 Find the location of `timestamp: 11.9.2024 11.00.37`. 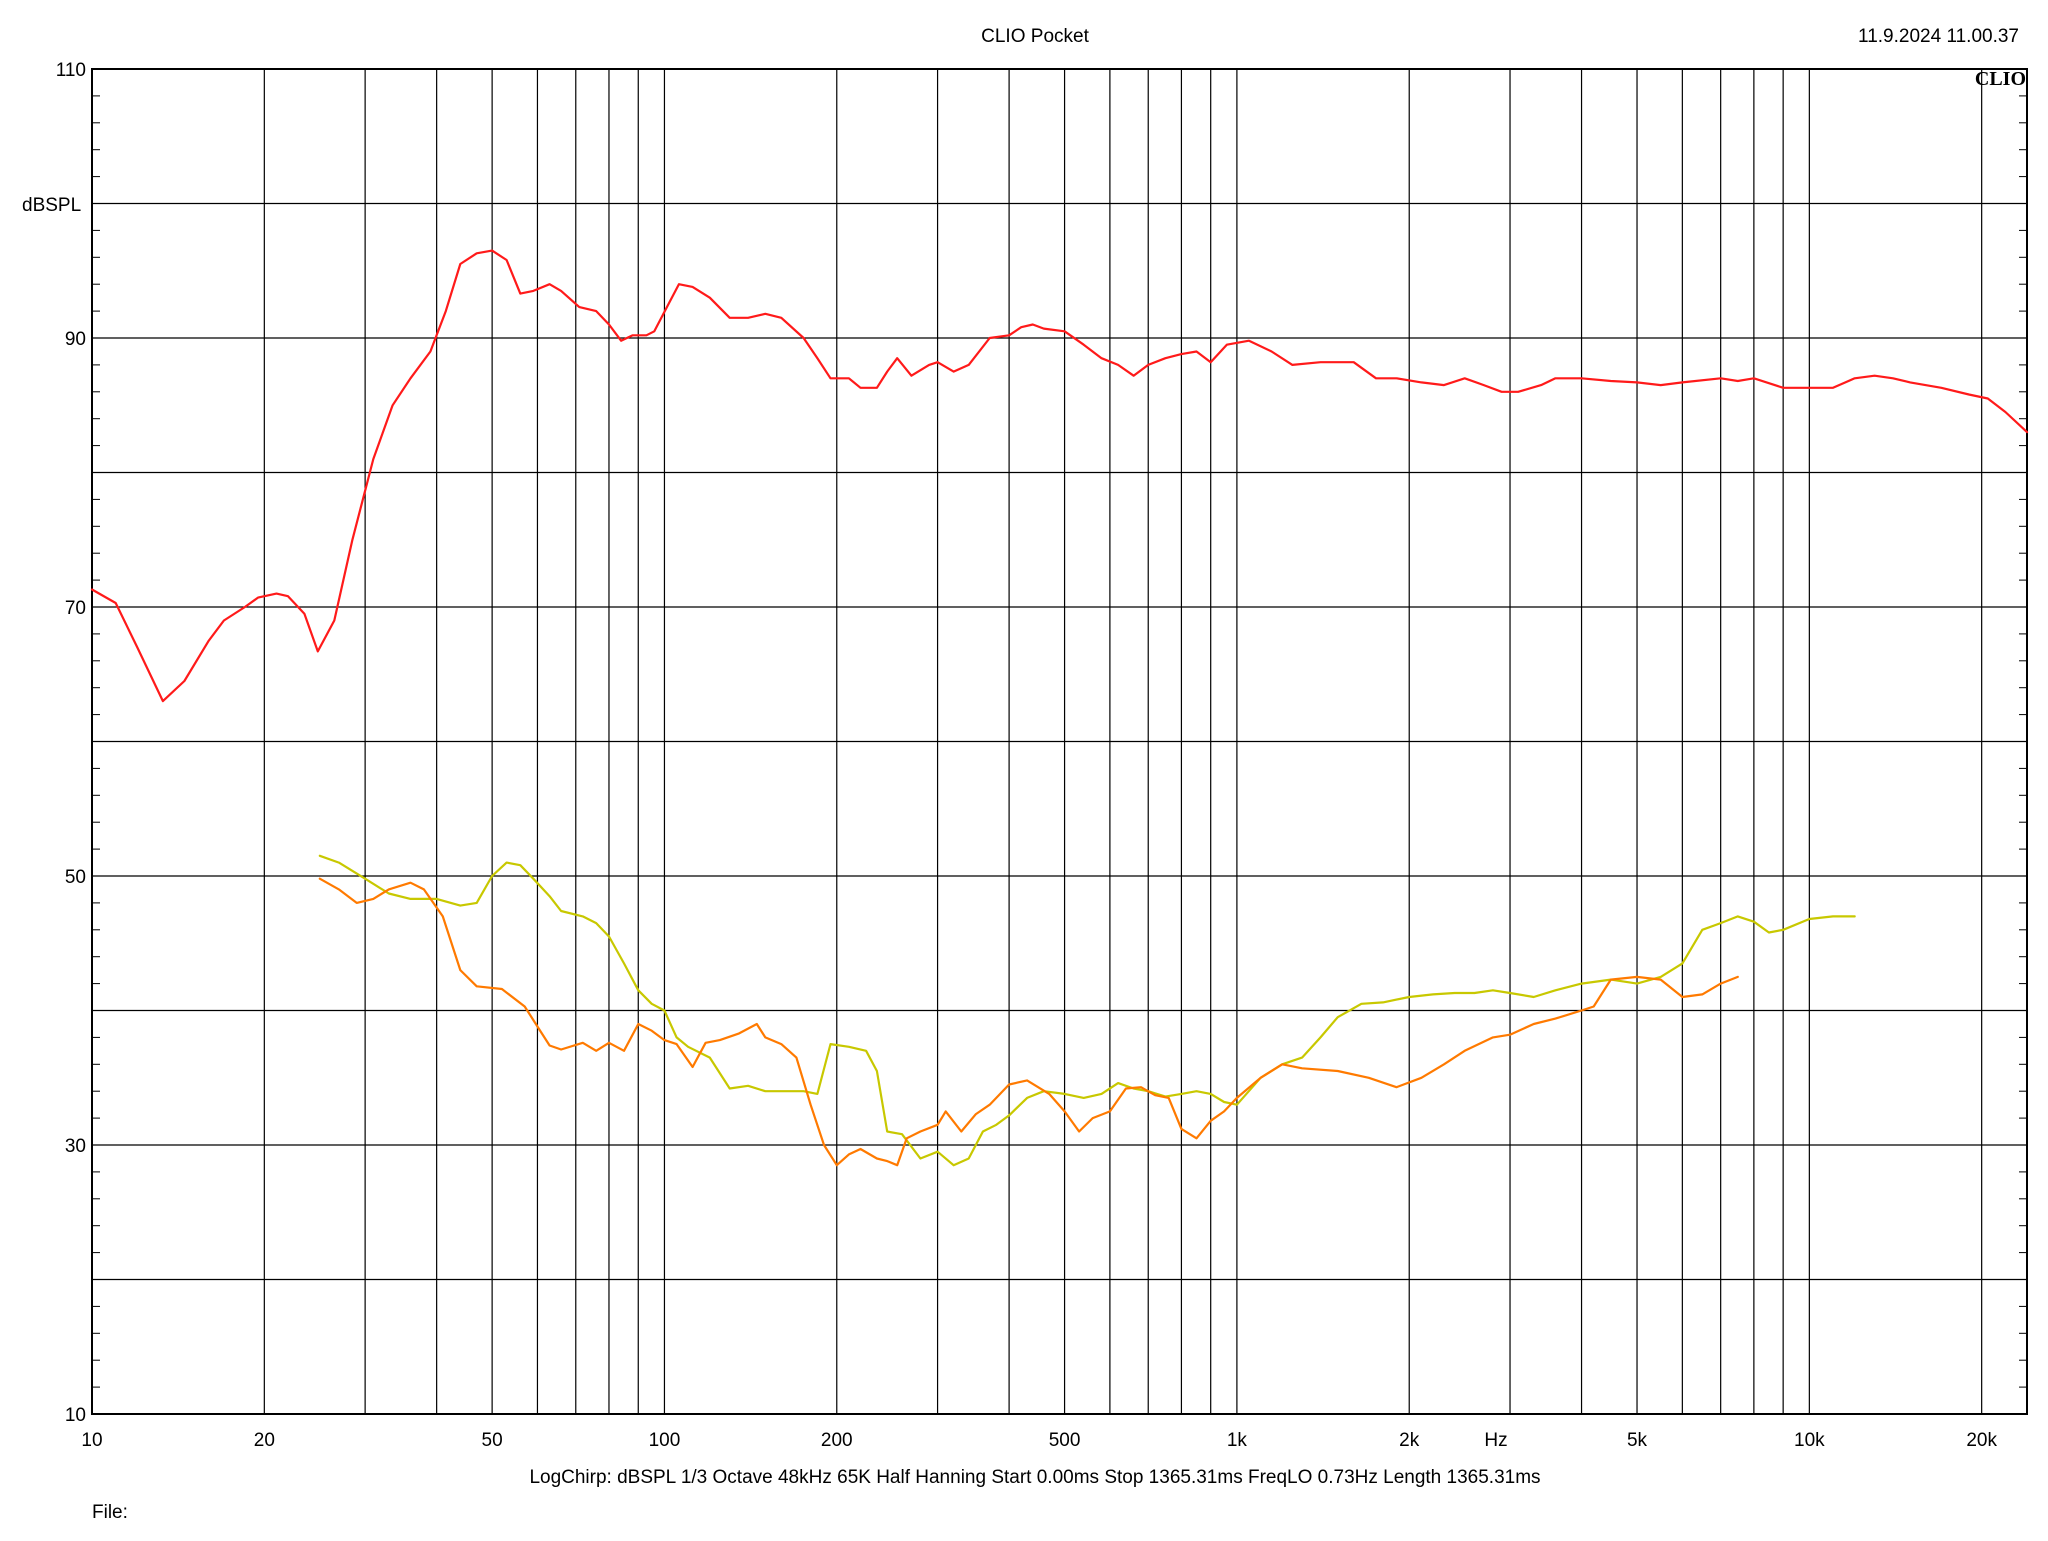

timestamp: 11.9.2024 11.00.37 is located at coordinates (1938, 36).